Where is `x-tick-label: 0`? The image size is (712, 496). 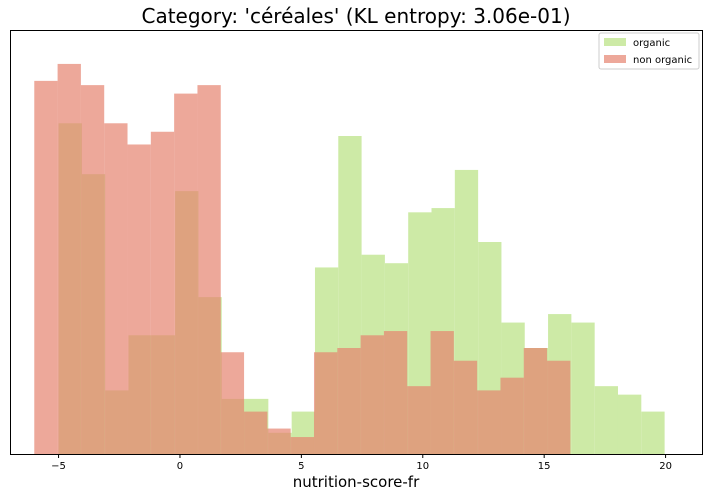 x-tick-label: 0 is located at coordinates (180, 466).